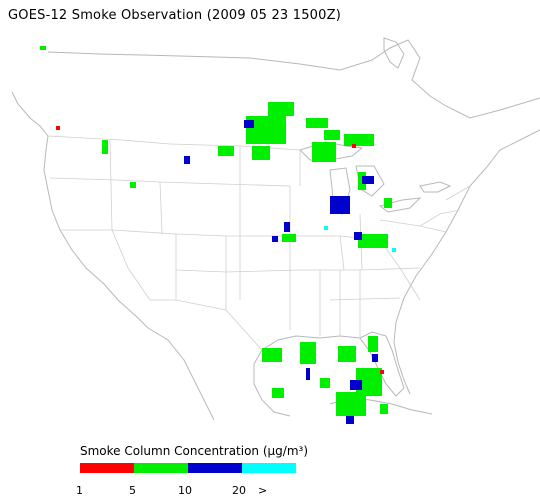  Describe the element at coordinates (239, 490) in the screenshot. I see `legend-tick-20: 20` at that location.